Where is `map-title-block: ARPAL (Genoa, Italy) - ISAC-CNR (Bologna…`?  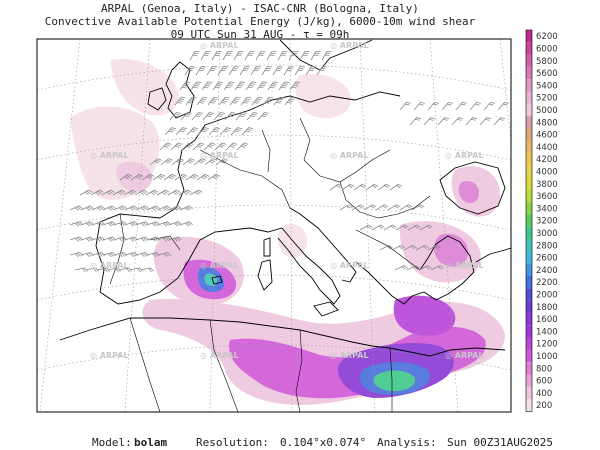
map-title-block: ARPAL (Genoa, Italy) - ISAC-CNR (Bologna… is located at coordinates (260, 21).